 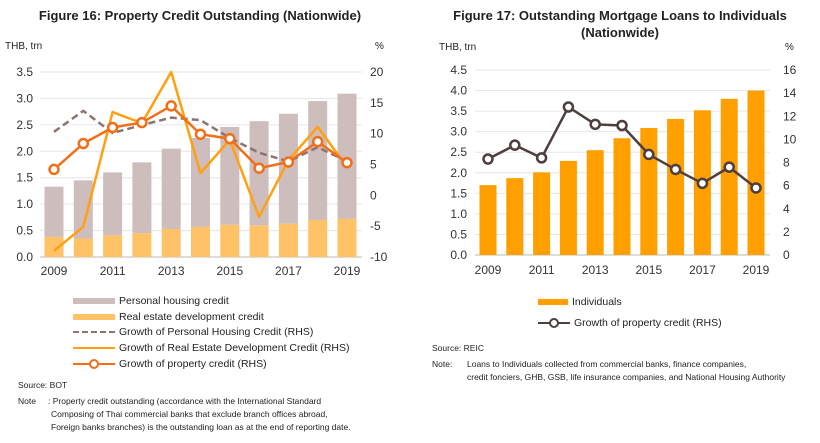 What do you see at coordinates (786, 209) in the screenshot?
I see `right-y2-tick-label: 4` at bounding box center [786, 209].